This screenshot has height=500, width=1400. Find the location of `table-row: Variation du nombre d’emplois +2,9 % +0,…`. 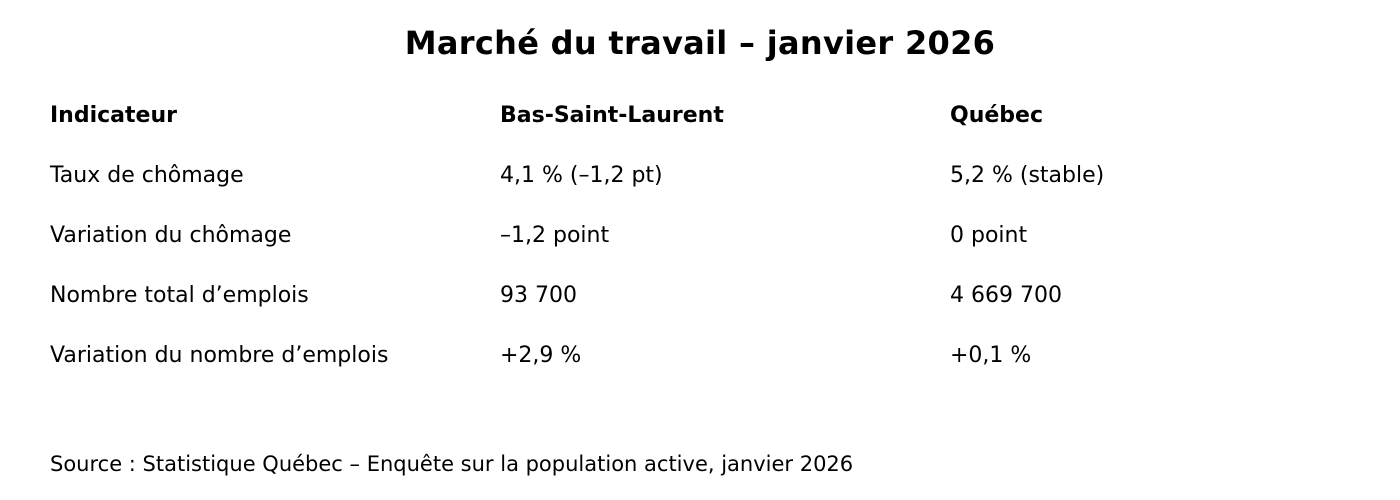

table-row: Variation du nombre d’emplois +2,9 % +0,… is located at coordinates (710, 356).